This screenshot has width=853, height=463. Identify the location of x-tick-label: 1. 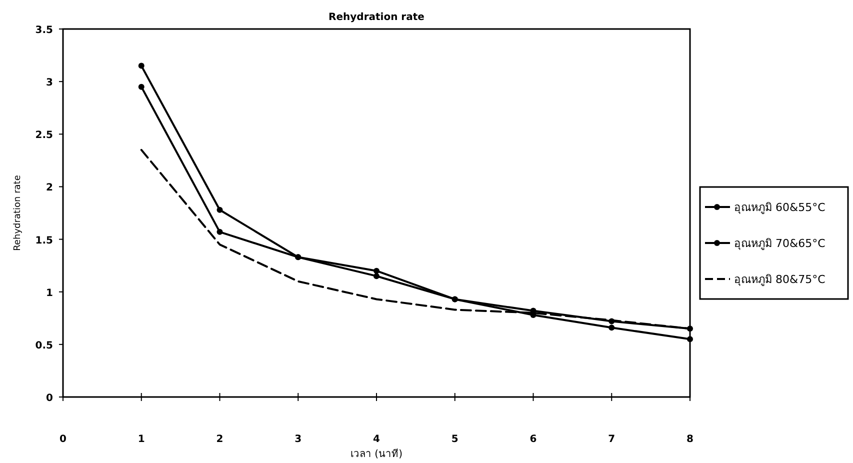
(141, 439).